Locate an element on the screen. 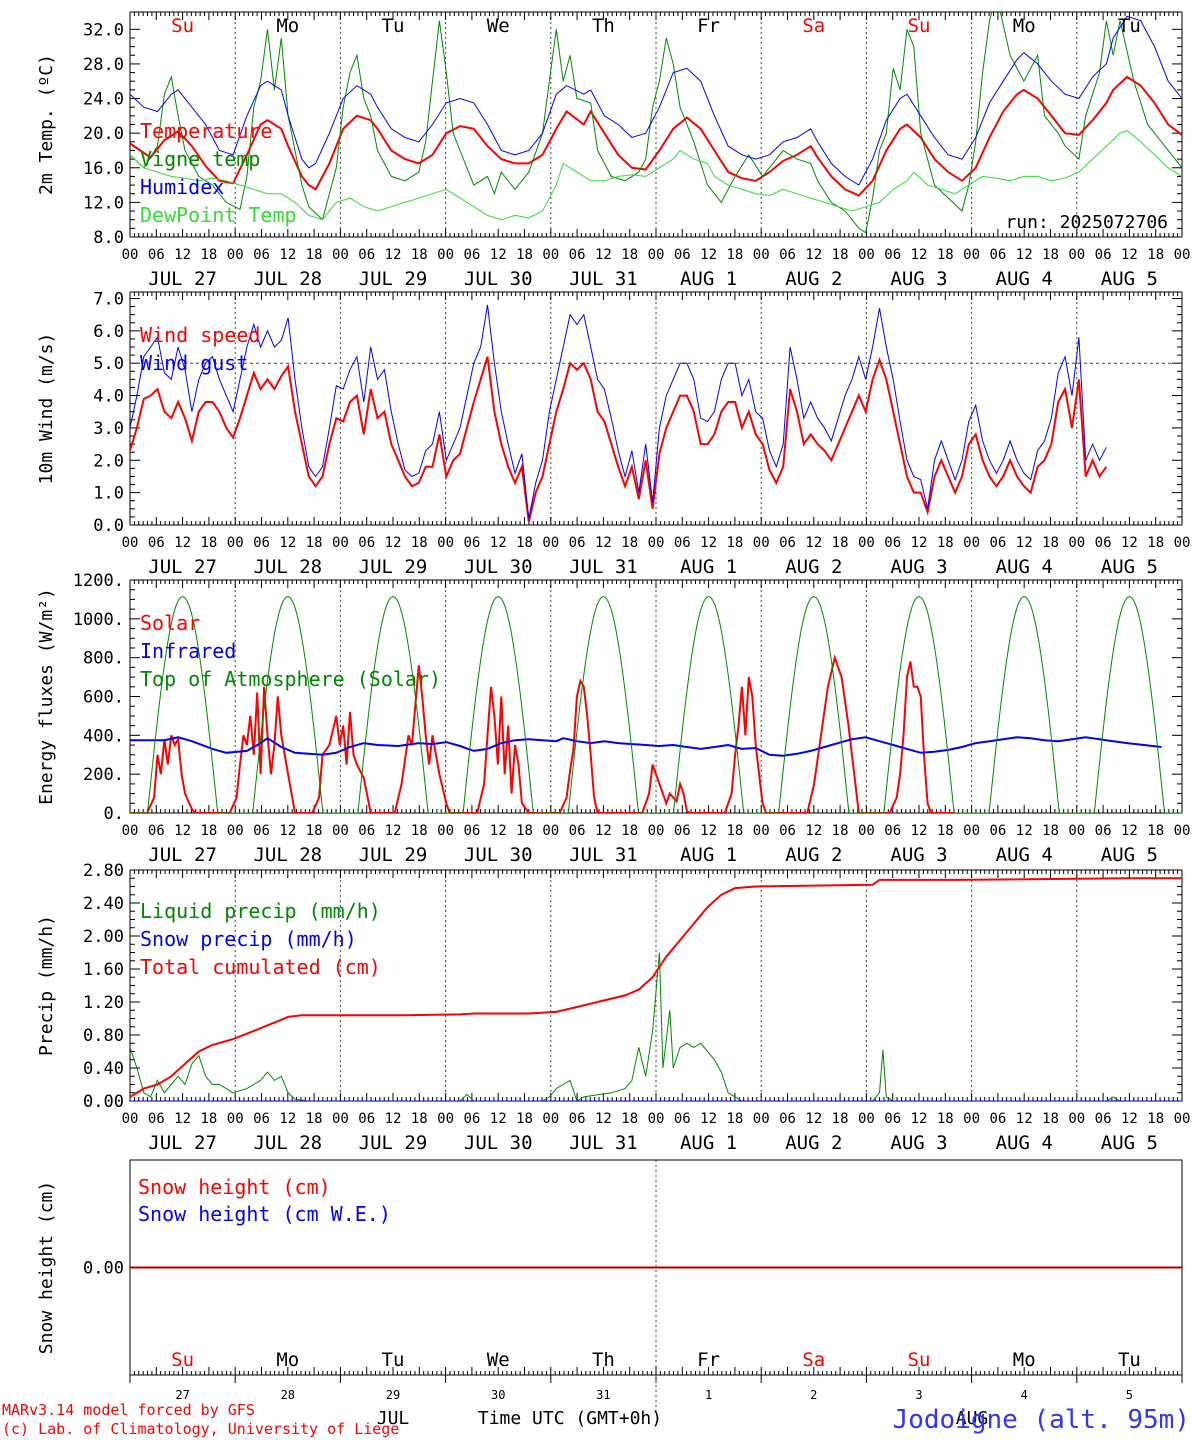 This screenshot has width=1194, height=1440. x-date-label: AUG 1 is located at coordinates (708, 1143).